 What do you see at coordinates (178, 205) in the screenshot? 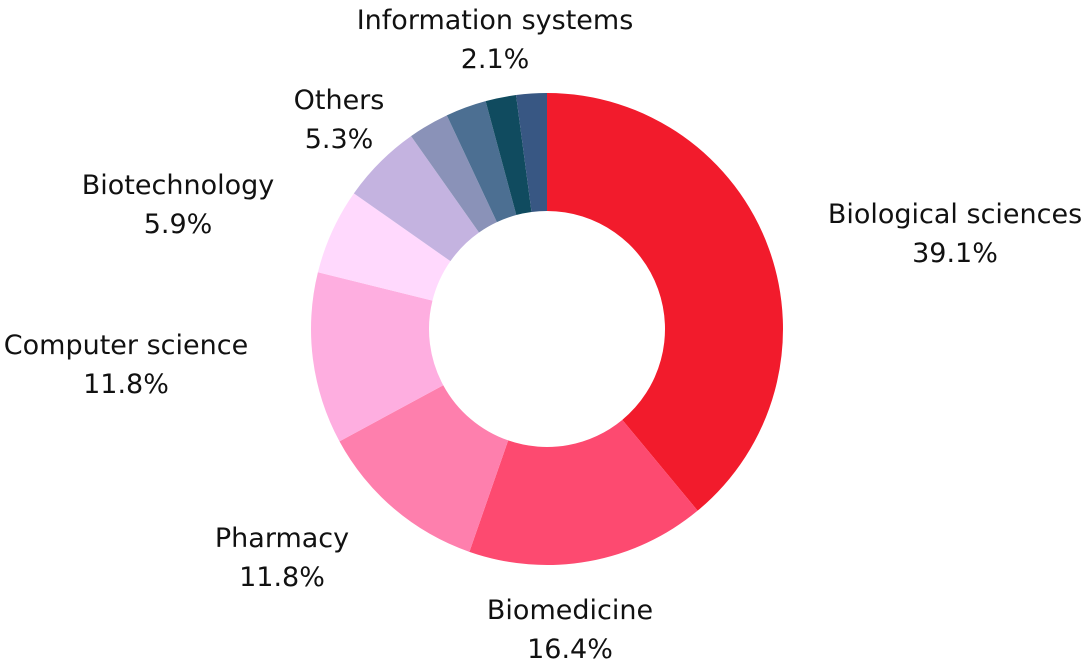
I see `slice-label-4: Biotechnology 5.9%` at bounding box center [178, 205].